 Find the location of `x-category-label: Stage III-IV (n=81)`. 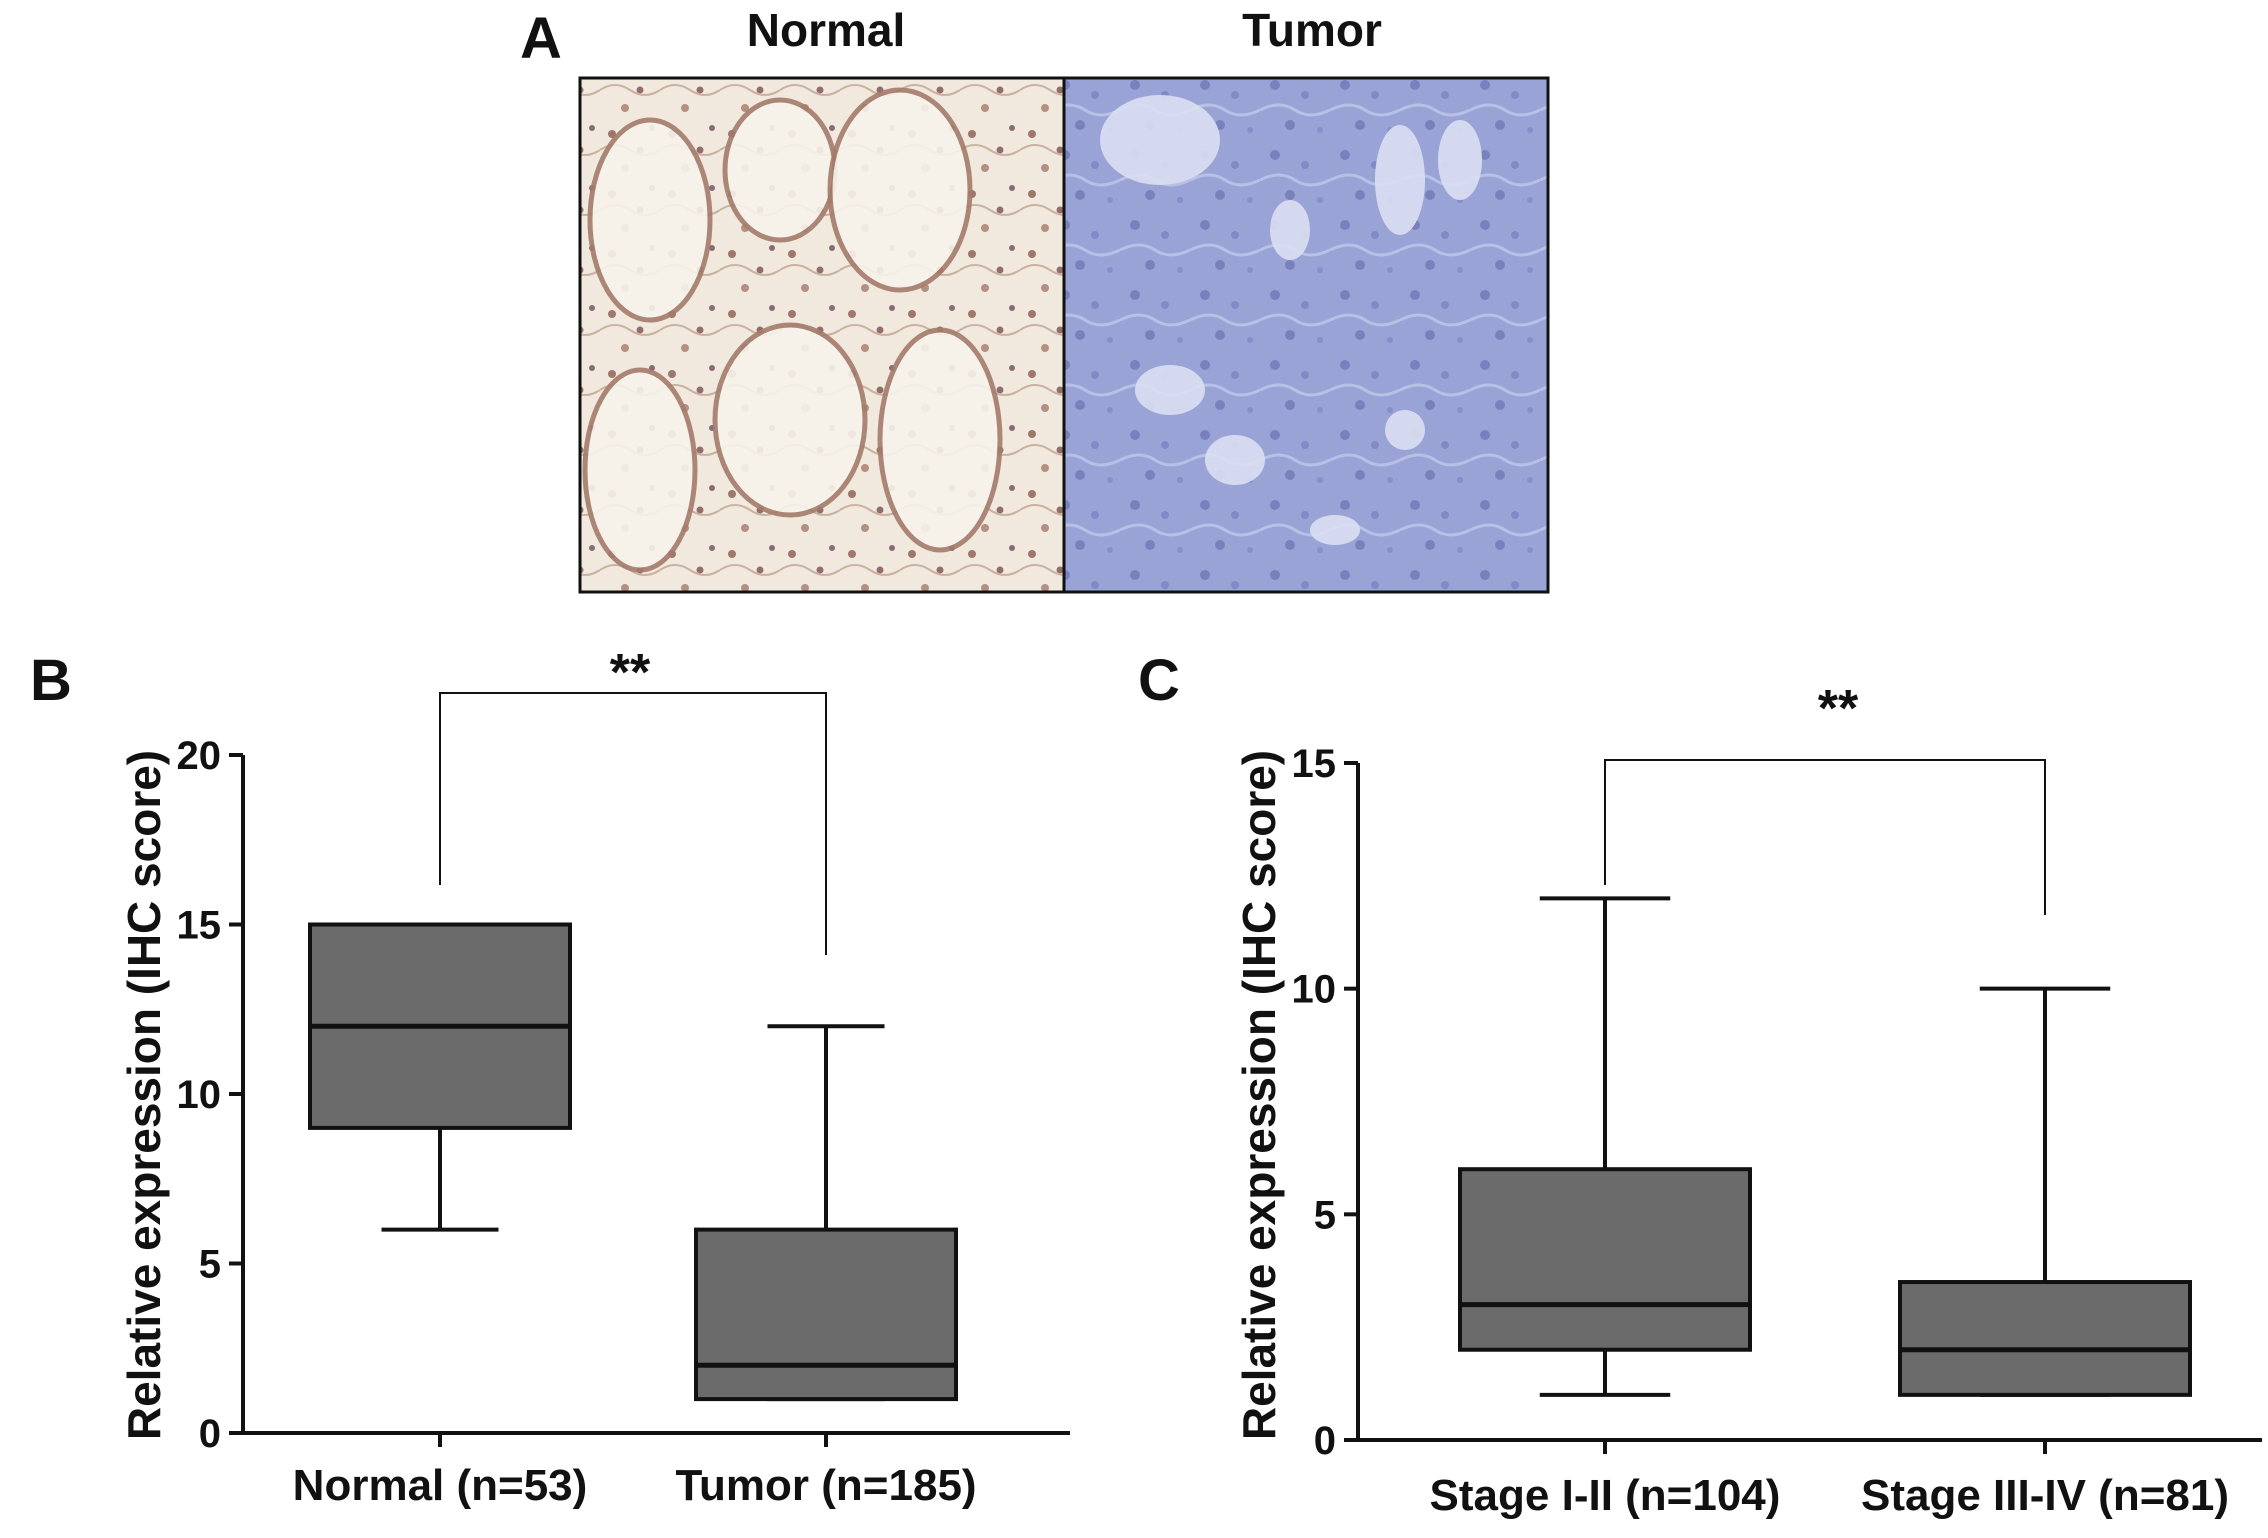

x-category-label: Stage III-IV (n=81) is located at coordinates (2045, 1495).